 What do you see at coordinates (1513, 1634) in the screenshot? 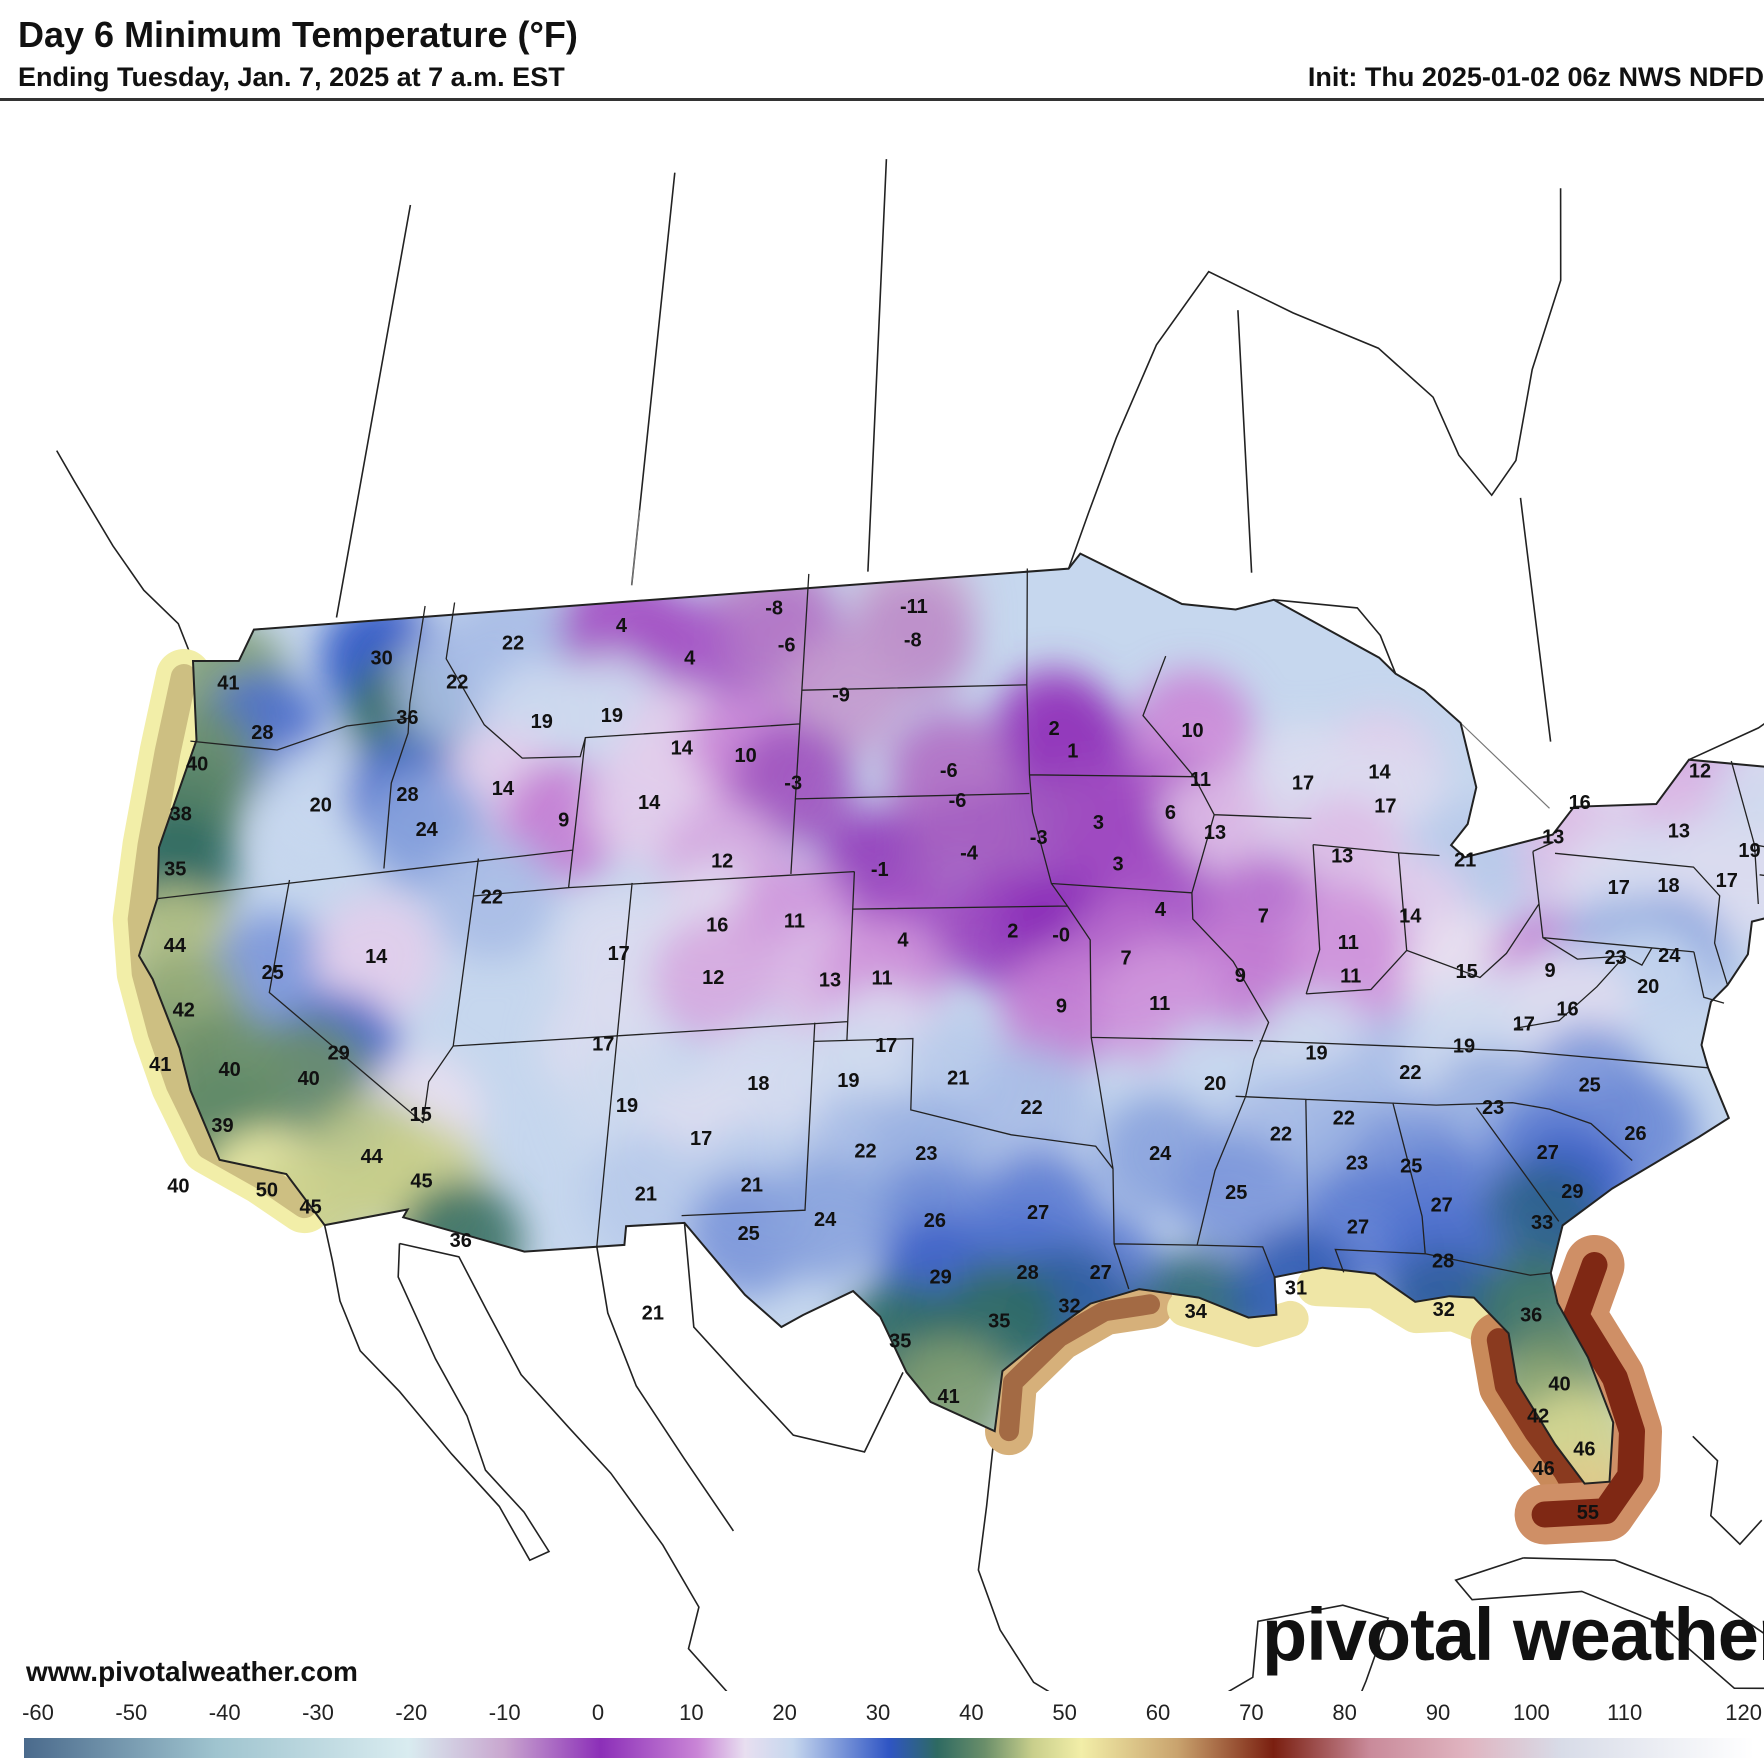
I see `brand-logo: pivotal weather` at bounding box center [1513, 1634].